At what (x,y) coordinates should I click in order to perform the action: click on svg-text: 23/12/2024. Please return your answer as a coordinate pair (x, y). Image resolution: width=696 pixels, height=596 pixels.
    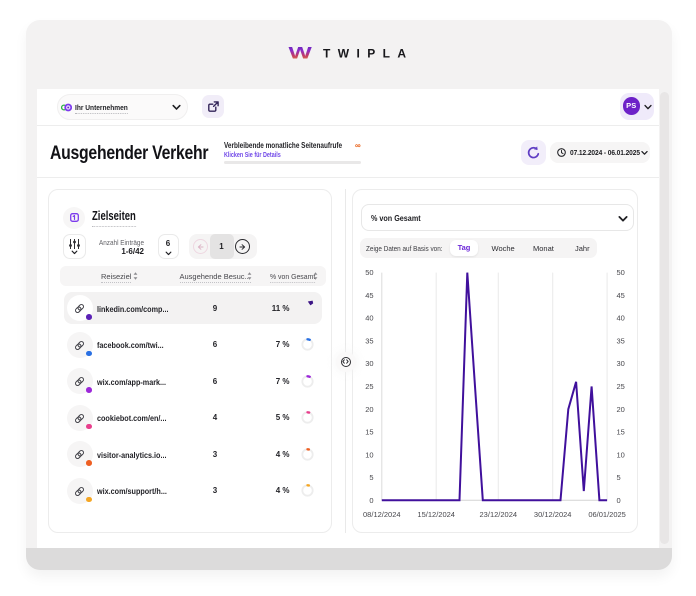
    Looking at the image, I should click on (499, 514).